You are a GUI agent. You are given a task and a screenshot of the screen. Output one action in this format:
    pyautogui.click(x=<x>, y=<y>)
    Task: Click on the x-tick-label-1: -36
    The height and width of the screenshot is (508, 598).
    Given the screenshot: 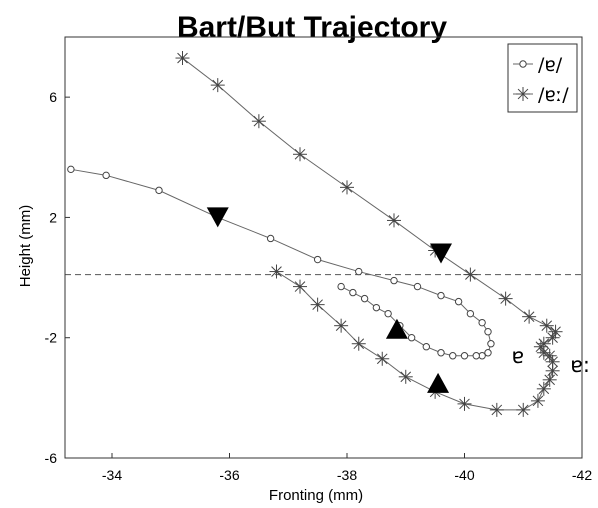 What is the action you would take?
    pyautogui.click(x=229, y=475)
    